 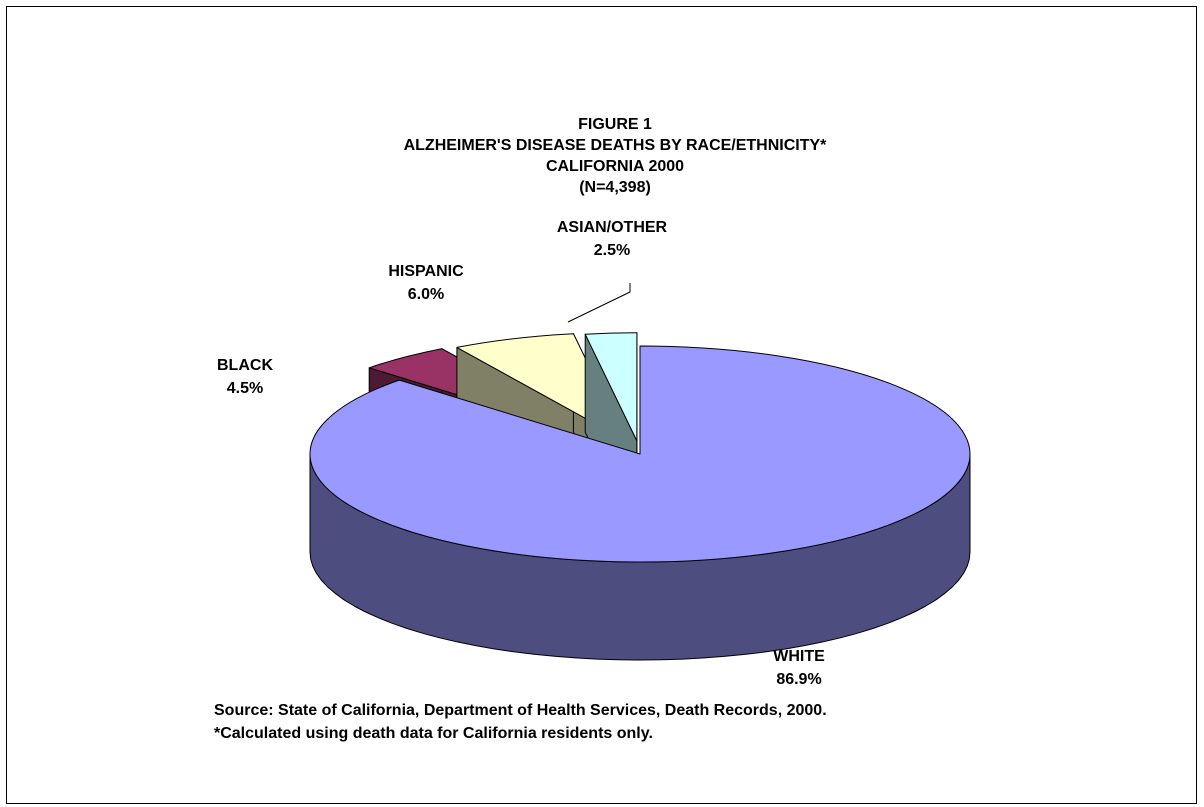 What do you see at coordinates (245, 388) in the screenshot?
I see `value-black: 4.5%` at bounding box center [245, 388].